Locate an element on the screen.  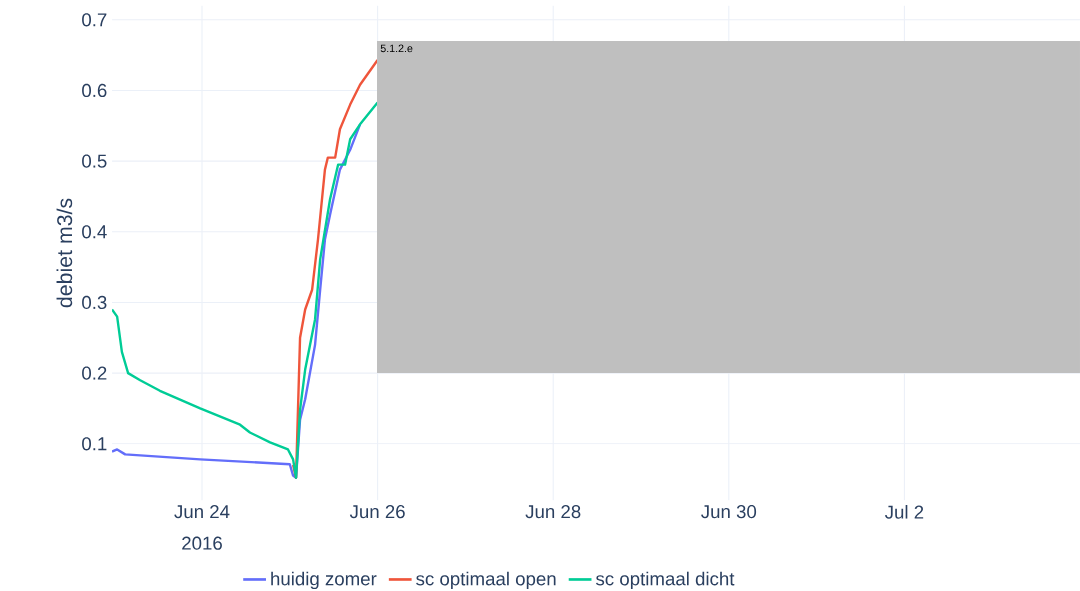
y-tick-label: 0.7 is located at coordinates (94, 20).